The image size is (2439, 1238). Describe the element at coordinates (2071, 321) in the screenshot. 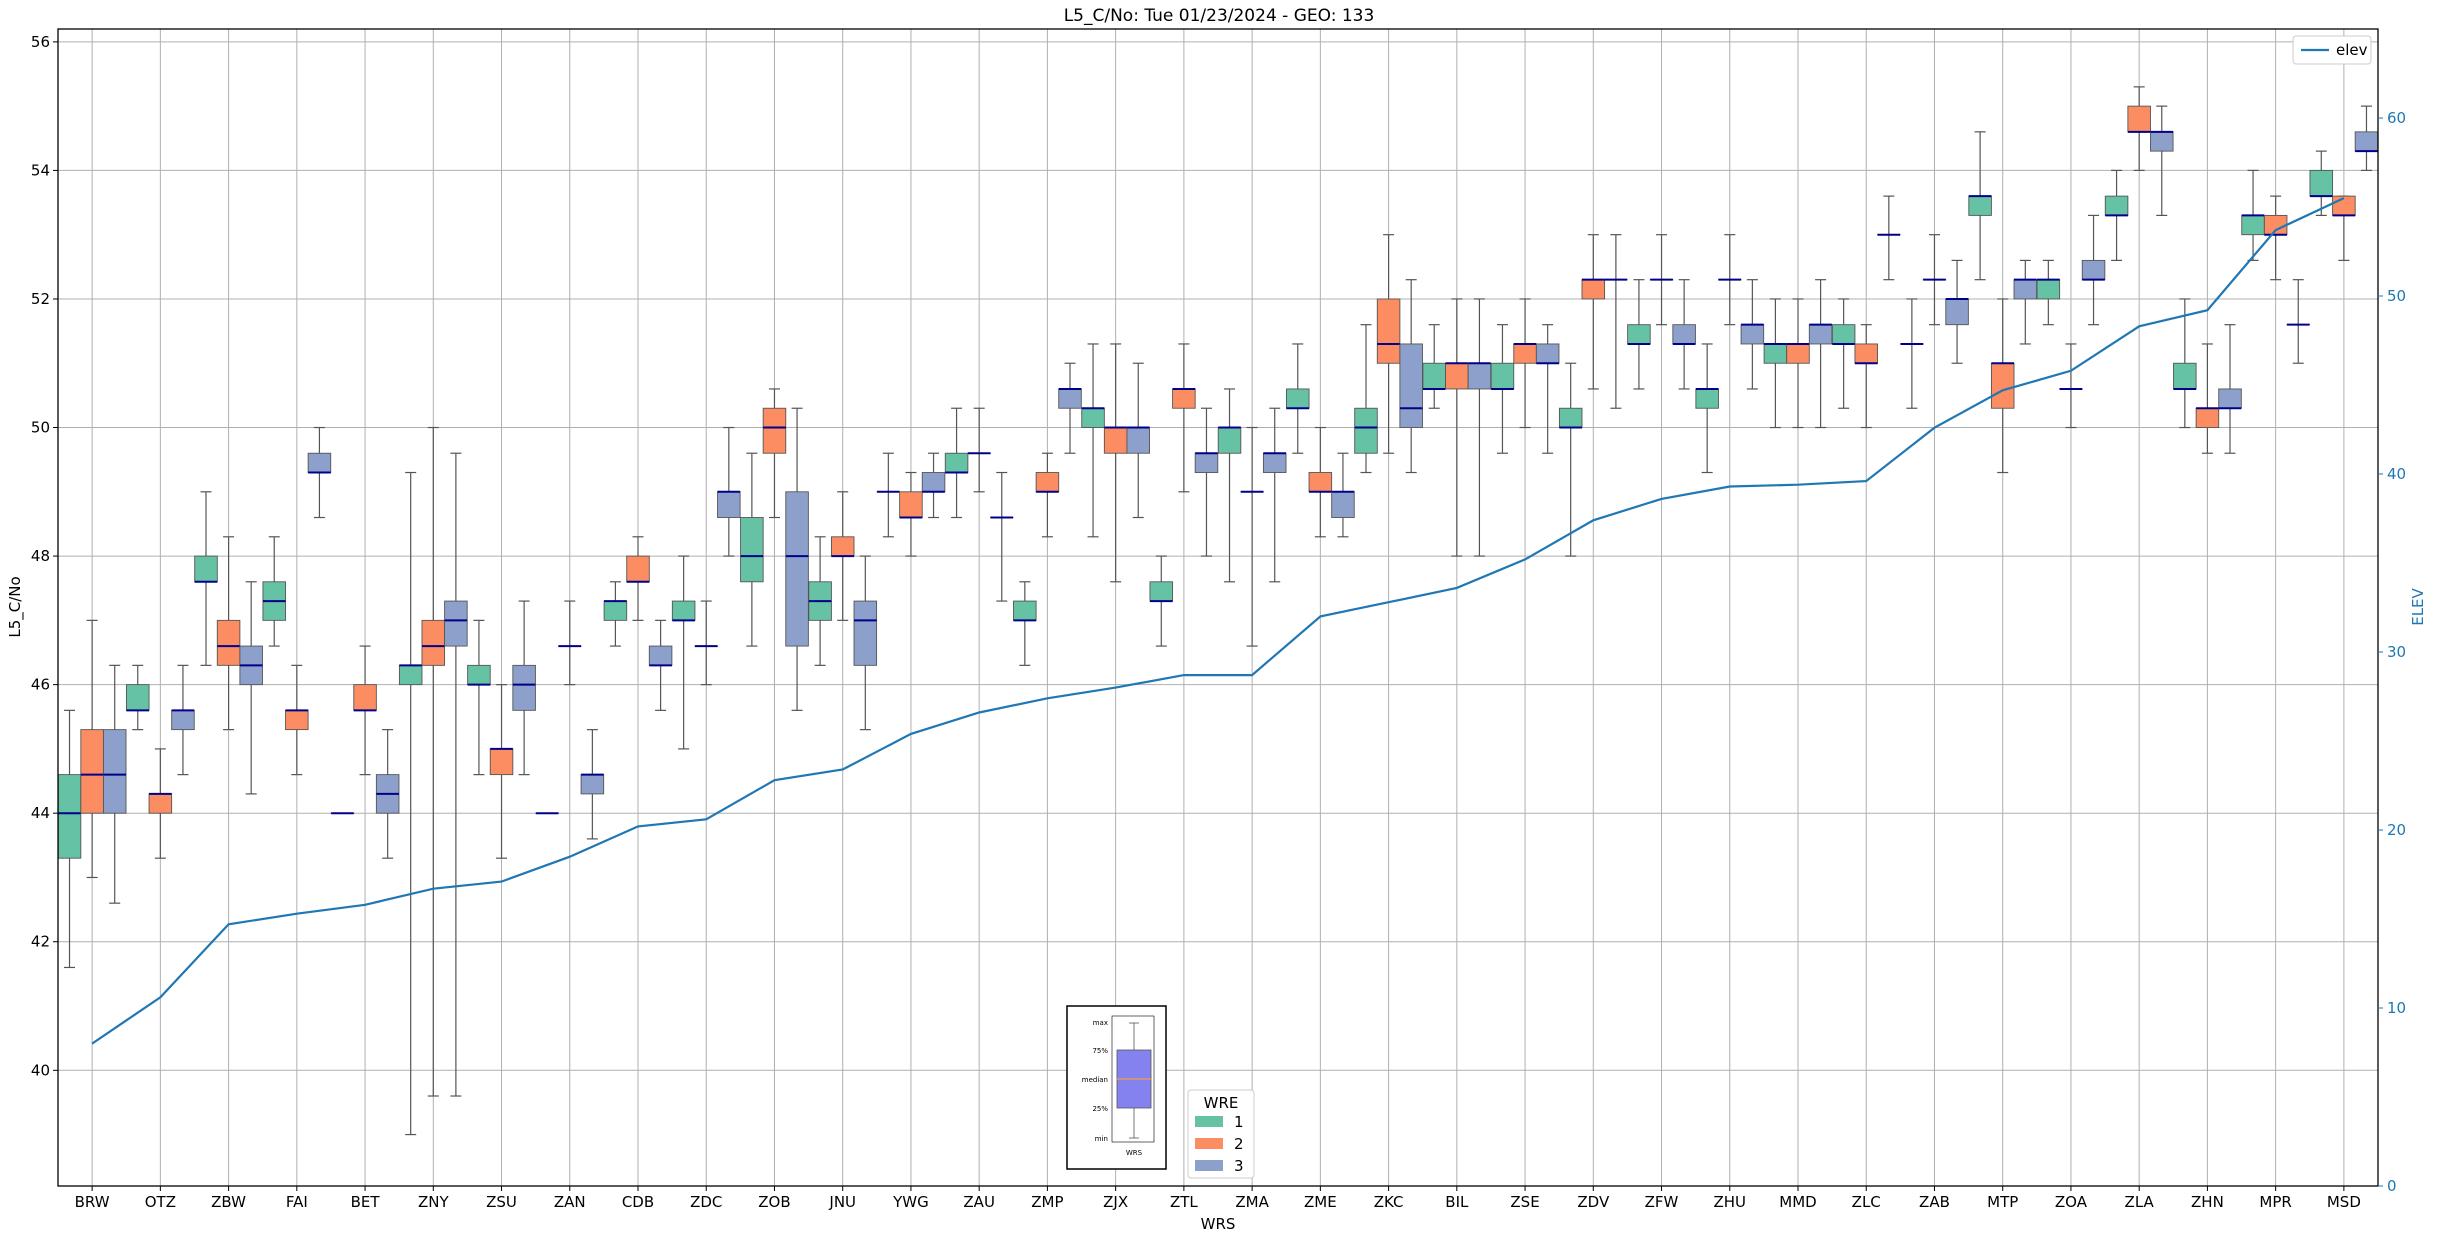

I see `box-group-ZOA` at that location.